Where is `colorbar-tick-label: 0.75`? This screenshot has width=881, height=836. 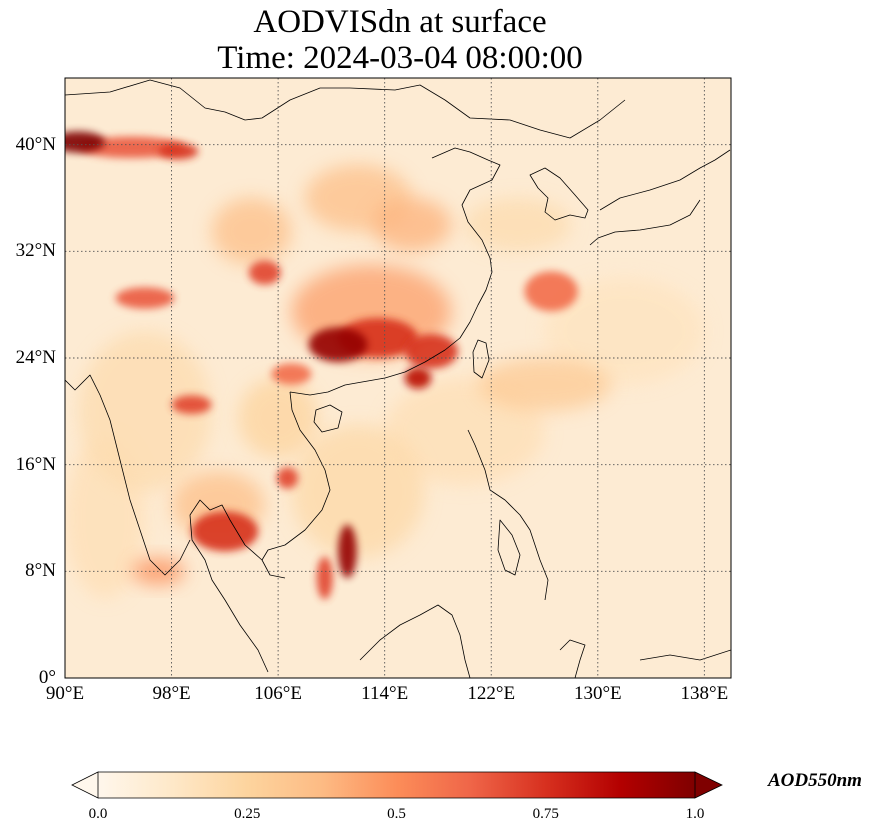 colorbar-tick-label: 0.75 is located at coordinates (545, 814).